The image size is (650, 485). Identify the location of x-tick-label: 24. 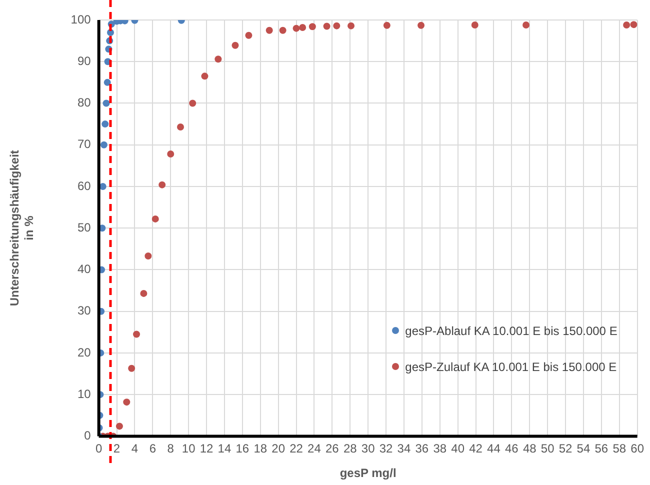
(315, 449).